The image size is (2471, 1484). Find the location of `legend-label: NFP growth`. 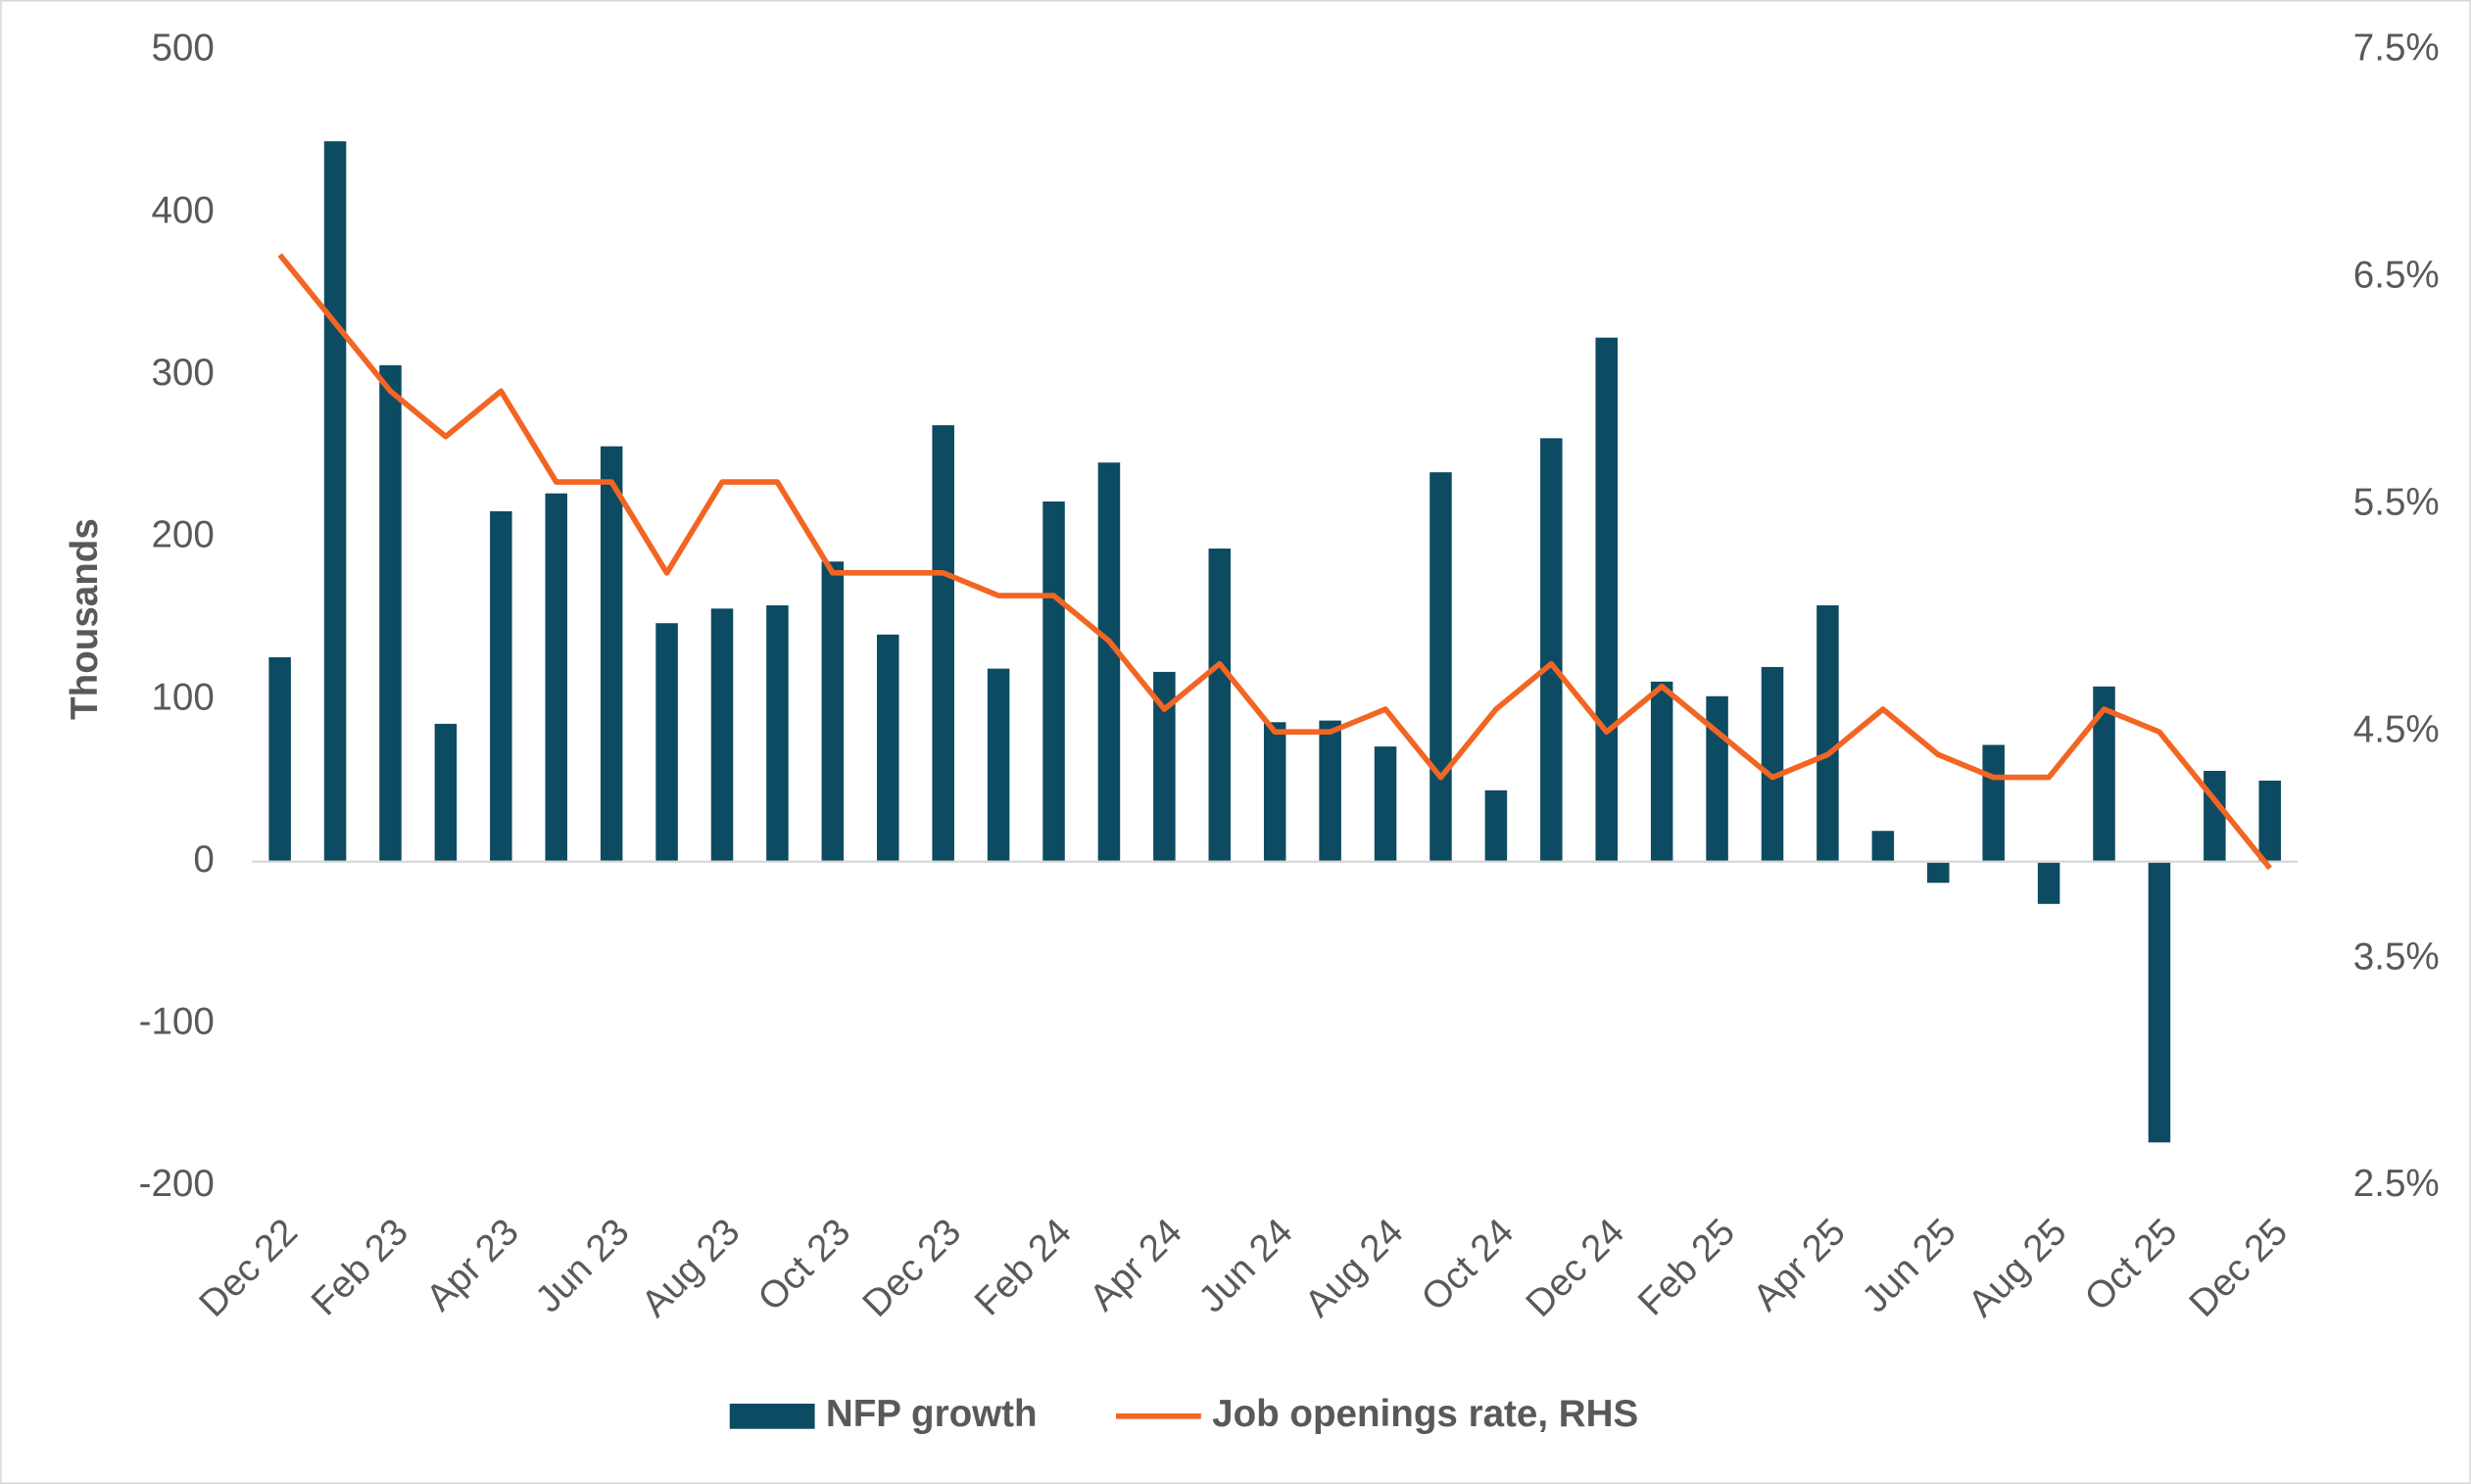

legend-label: NFP growth is located at coordinates (932, 1414).